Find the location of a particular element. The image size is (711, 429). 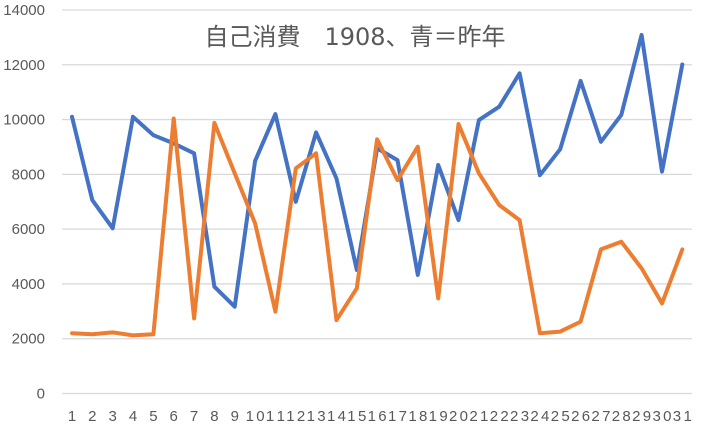

y-tick-label: 12000 is located at coordinates (24, 65).